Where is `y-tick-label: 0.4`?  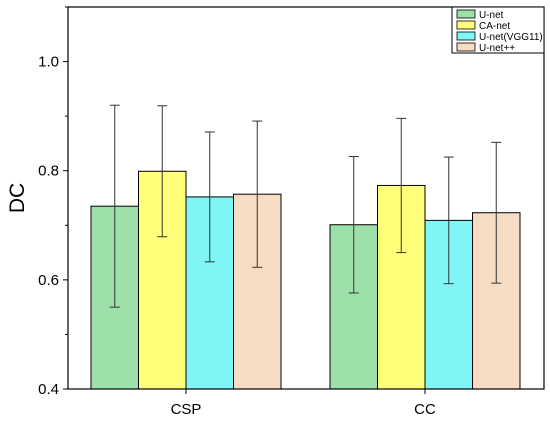 y-tick-label: 0.4 is located at coordinates (48, 389).